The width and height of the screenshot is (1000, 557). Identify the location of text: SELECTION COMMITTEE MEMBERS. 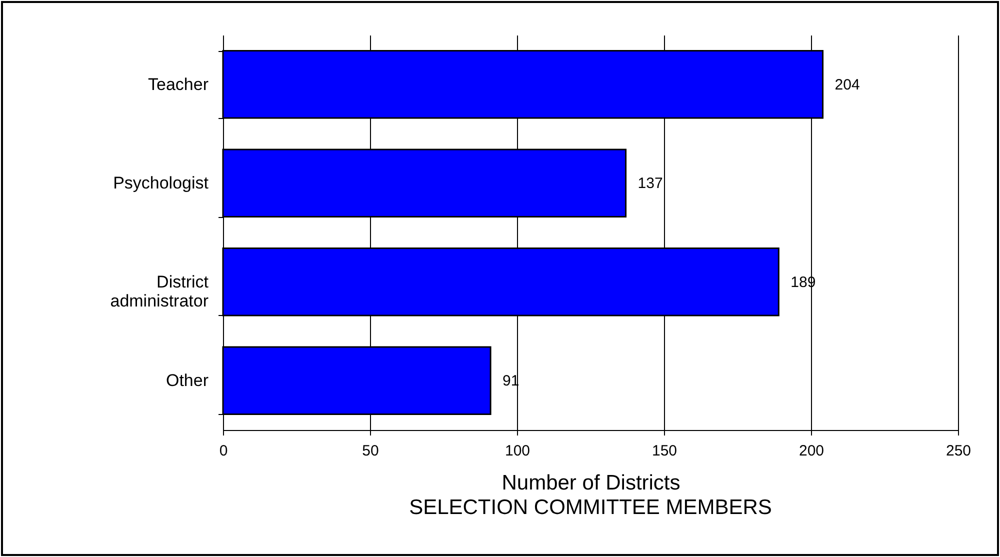
(590, 507).